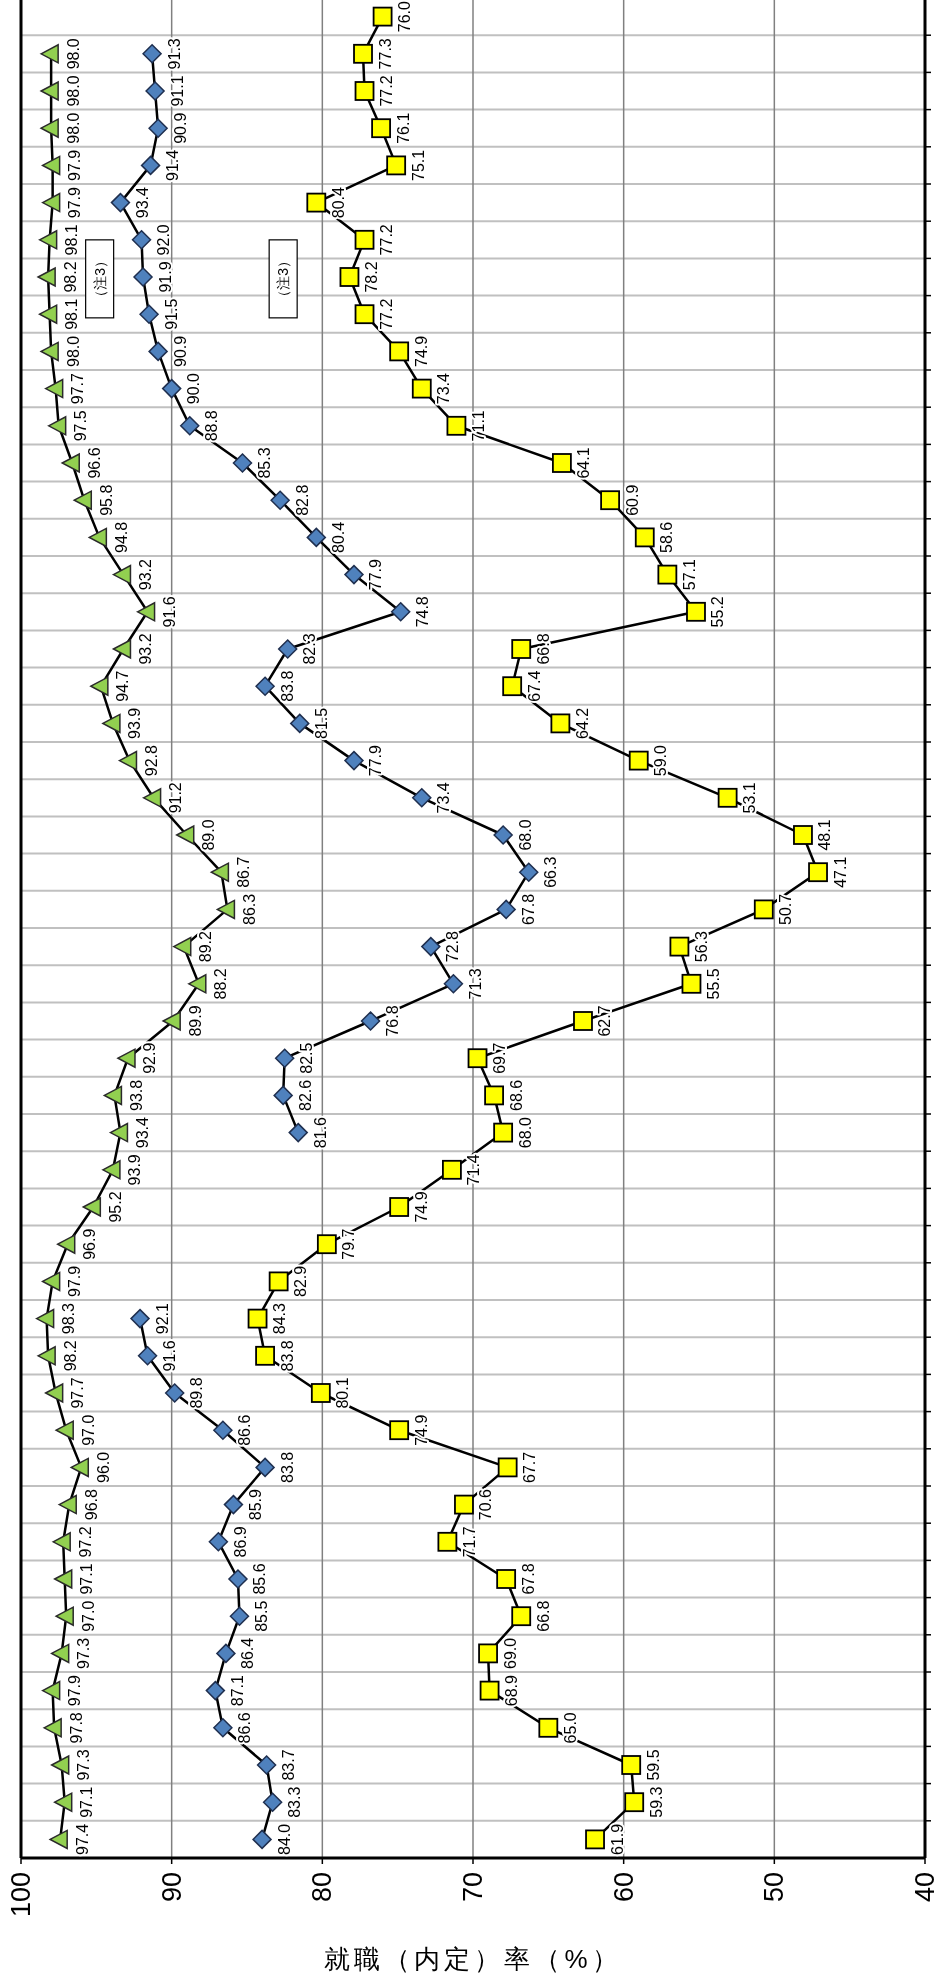  I want to click on data-label: 77.2, so click(387, 91).